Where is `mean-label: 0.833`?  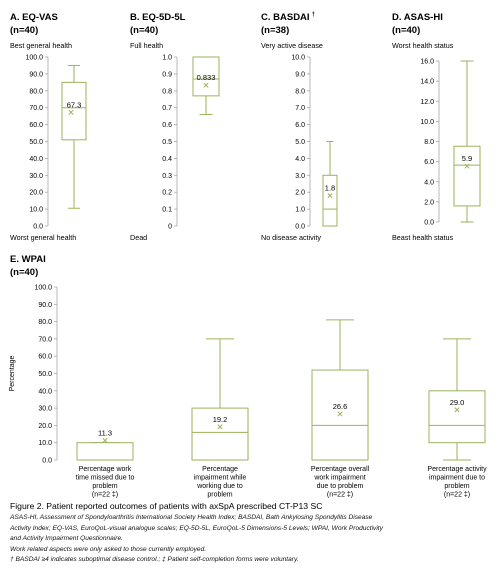 mean-label: 0.833 is located at coordinates (206, 77).